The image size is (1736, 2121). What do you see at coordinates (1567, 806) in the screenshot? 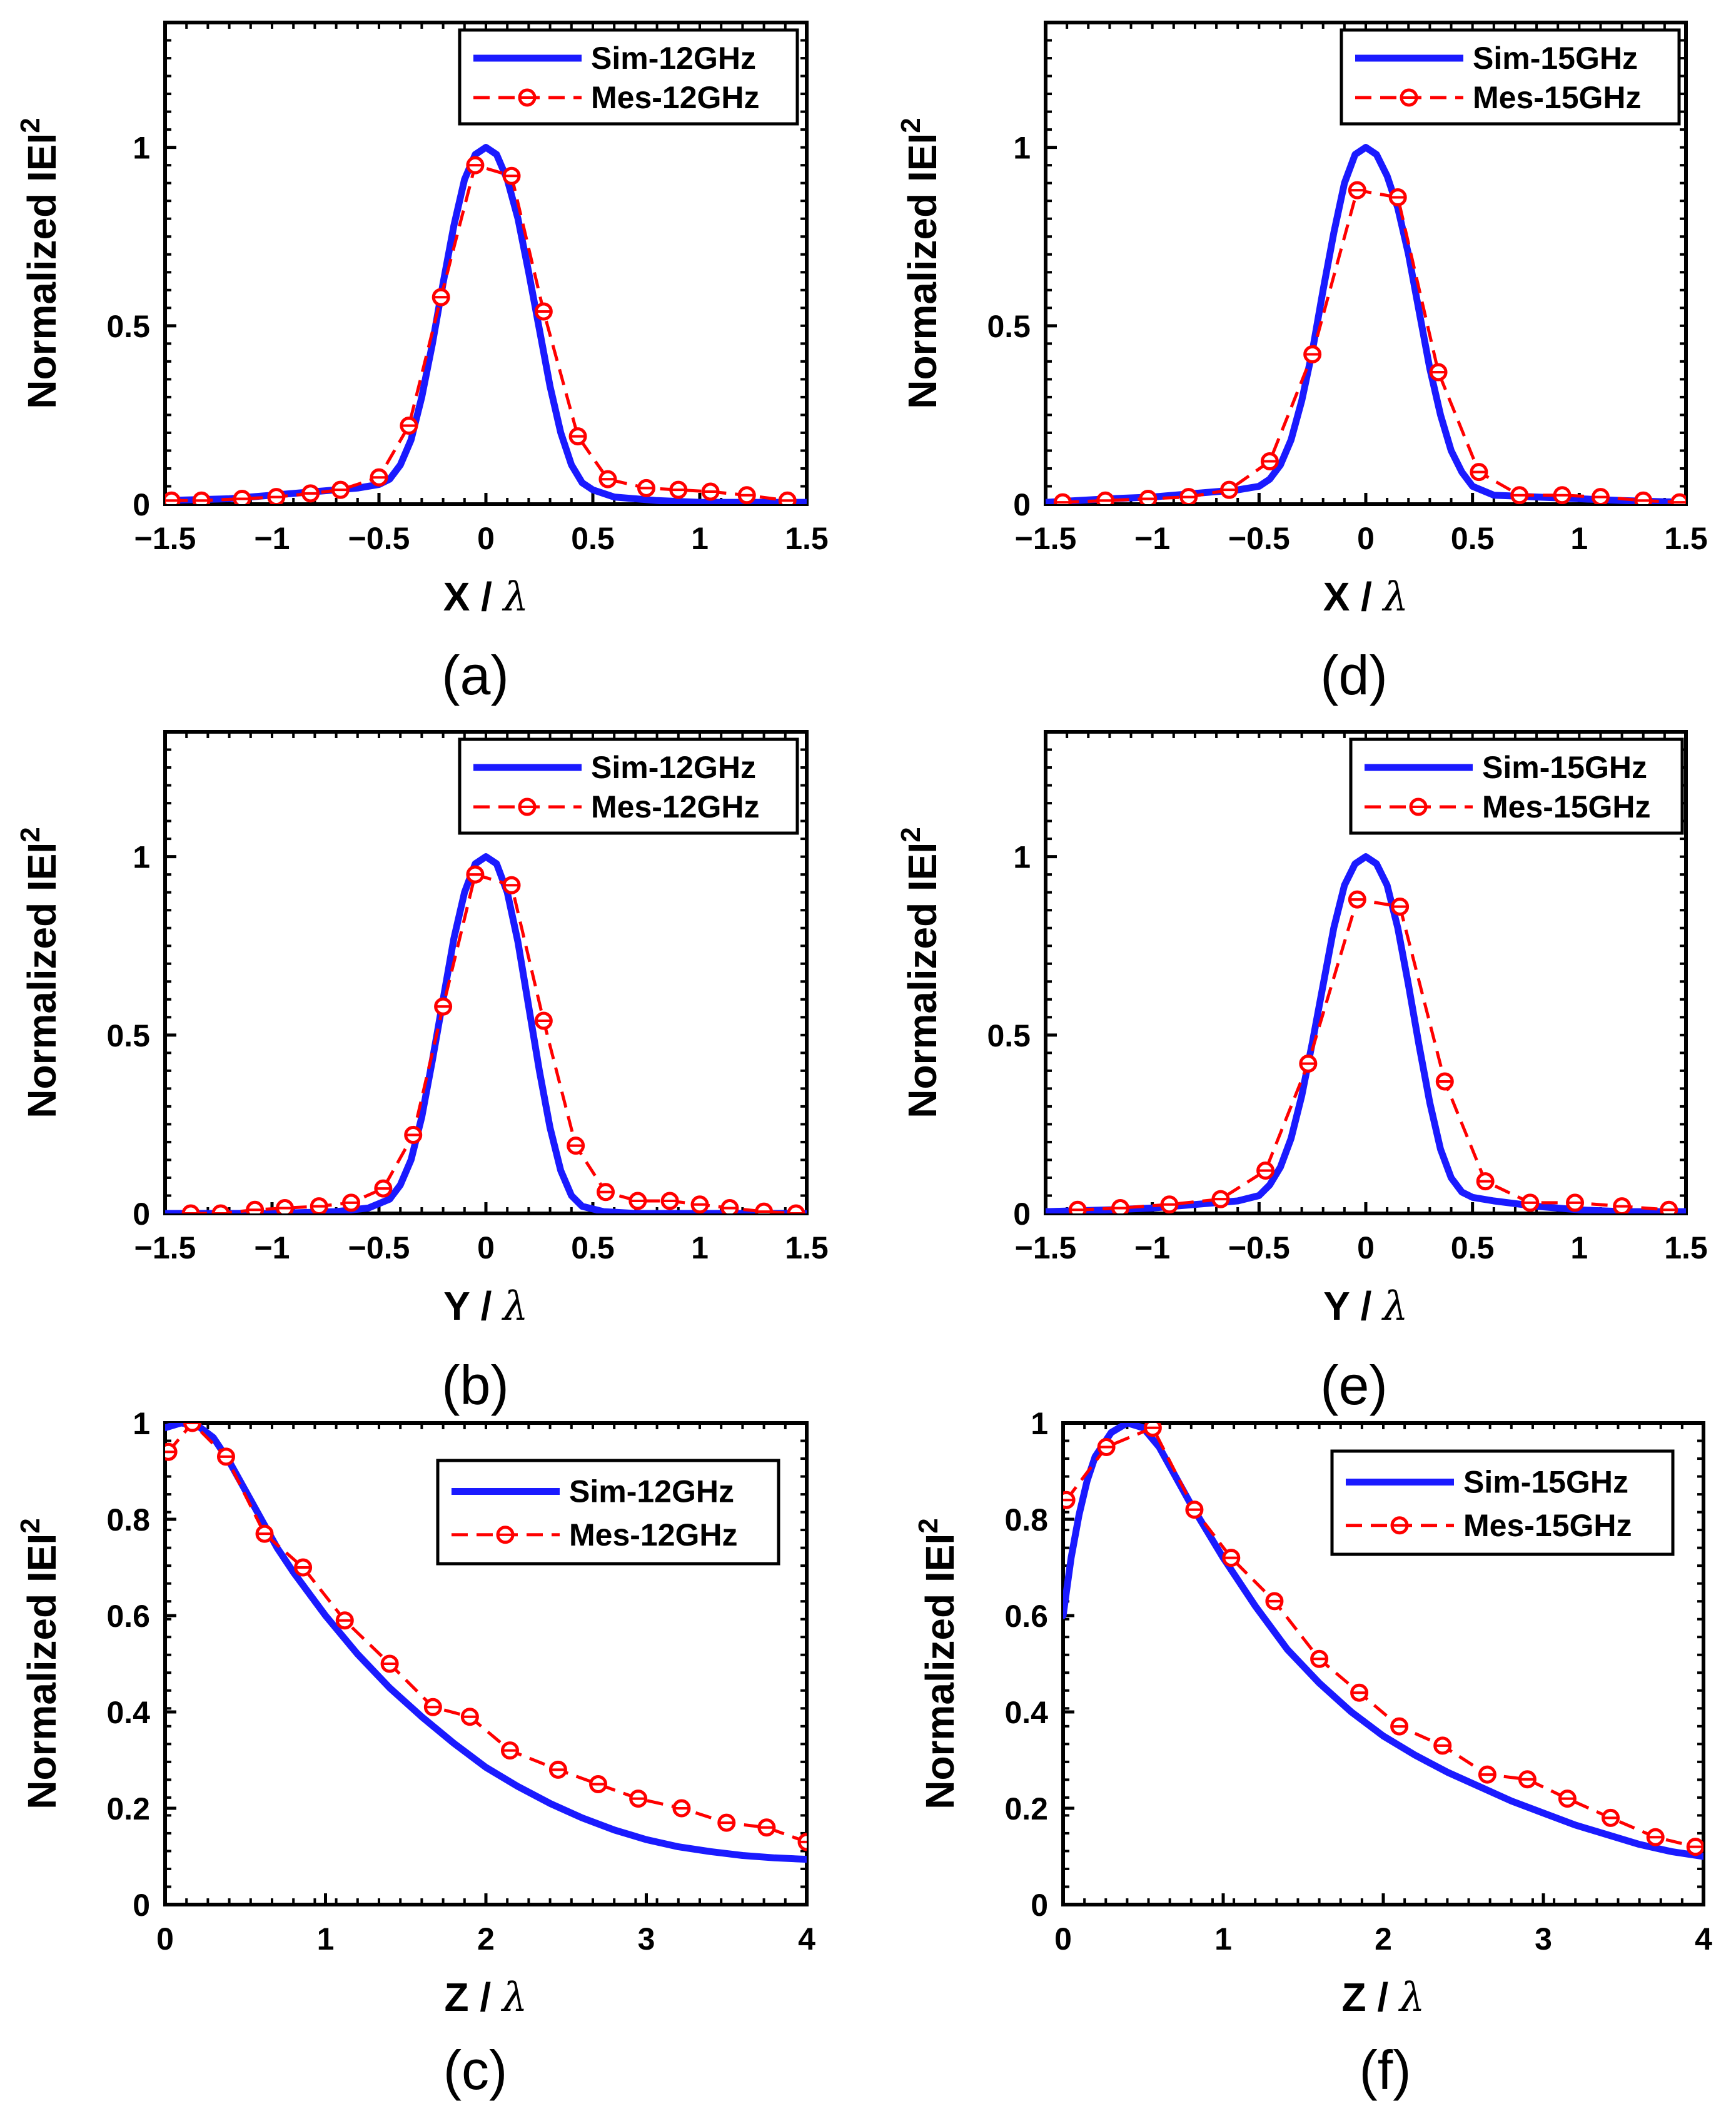
I see `legend-label: Mes-15GHz` at bounding box center [1567, 806].